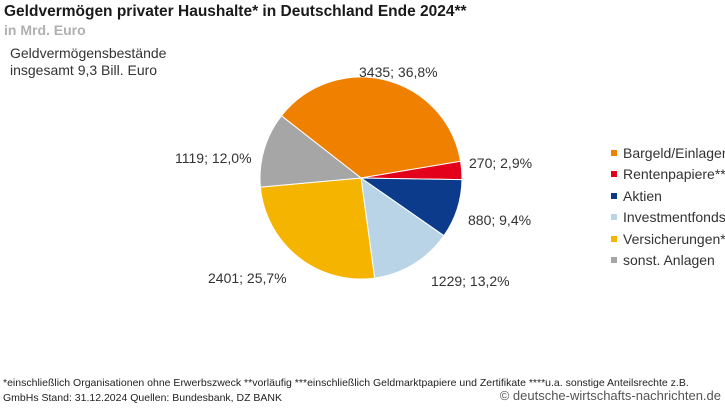 The height and width of the screenshot is (410, 725). I want to click on legend-label: sonst. Anlagen, so click(669, 260).